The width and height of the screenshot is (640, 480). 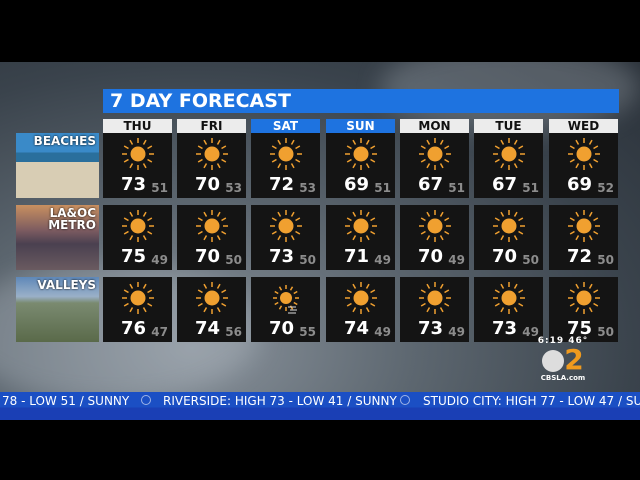 I want to click on region-label-line: BEACHES, so click(x=64, y=141).